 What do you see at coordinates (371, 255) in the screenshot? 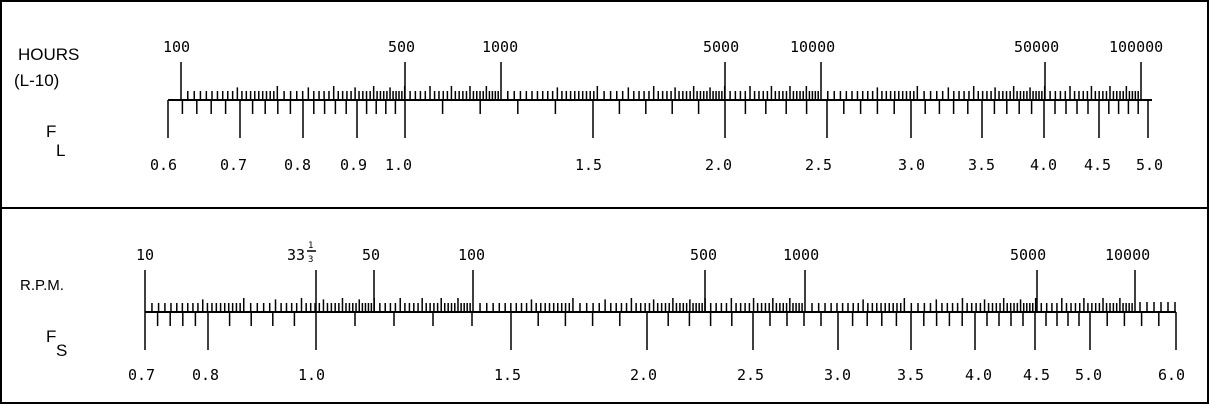
I see `rpm-label-50: 50` at bounding box center [371, 255].